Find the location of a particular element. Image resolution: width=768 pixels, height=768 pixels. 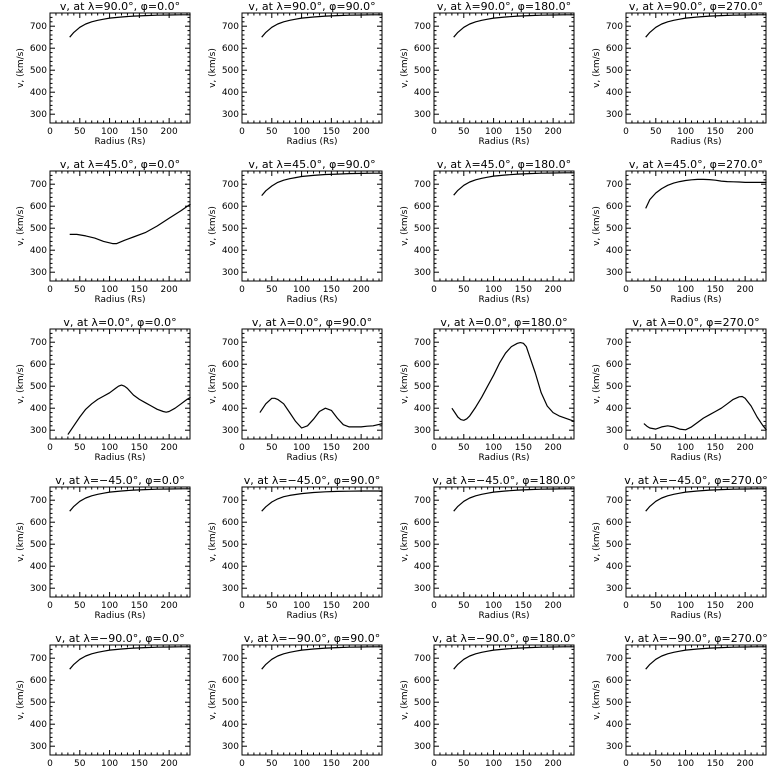

subplot-title: v, at λ=90.0°, φ=180.0° is located at coordinates (504, 6).